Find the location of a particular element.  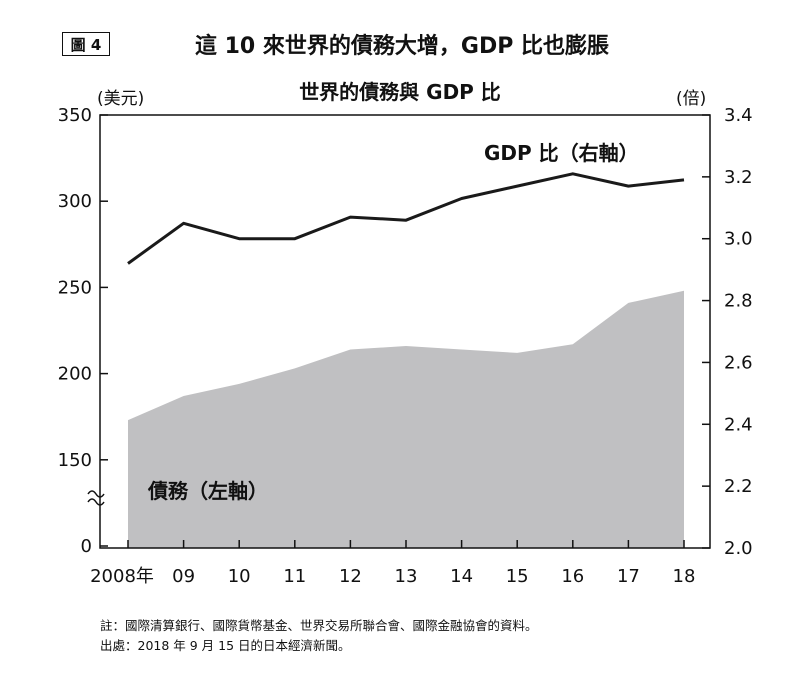

left-tick-label: 0 is located at coordinates (86, 546).